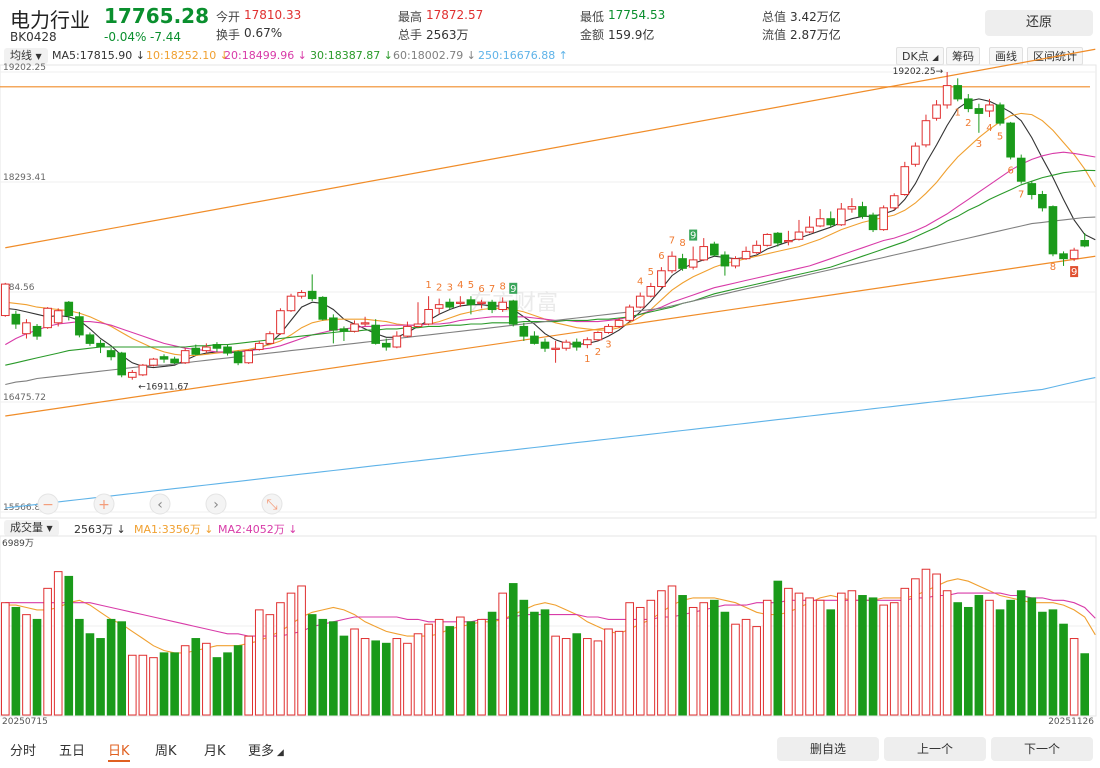 The width and height of the screenshot is (1100, 768). I want to click on next-button: 下一个, so click(1042, 749).